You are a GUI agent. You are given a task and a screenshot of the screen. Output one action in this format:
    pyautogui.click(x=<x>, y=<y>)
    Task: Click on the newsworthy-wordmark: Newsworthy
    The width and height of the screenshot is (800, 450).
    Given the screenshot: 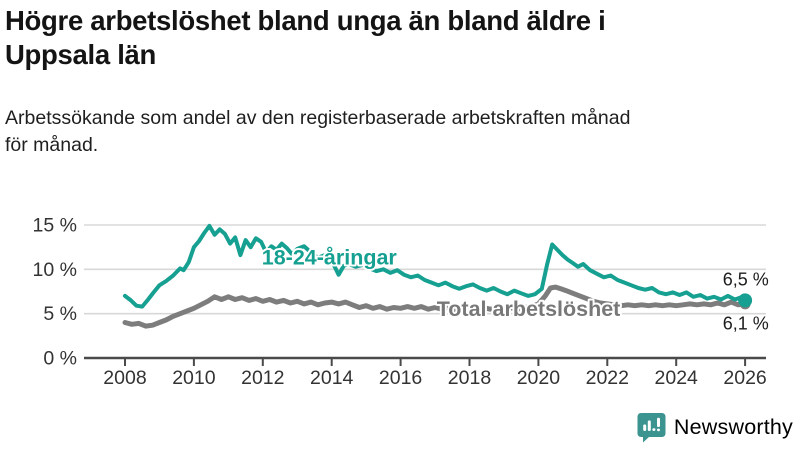 What is the action you would take?
    pyautogui.click(x=733, y=427)
    